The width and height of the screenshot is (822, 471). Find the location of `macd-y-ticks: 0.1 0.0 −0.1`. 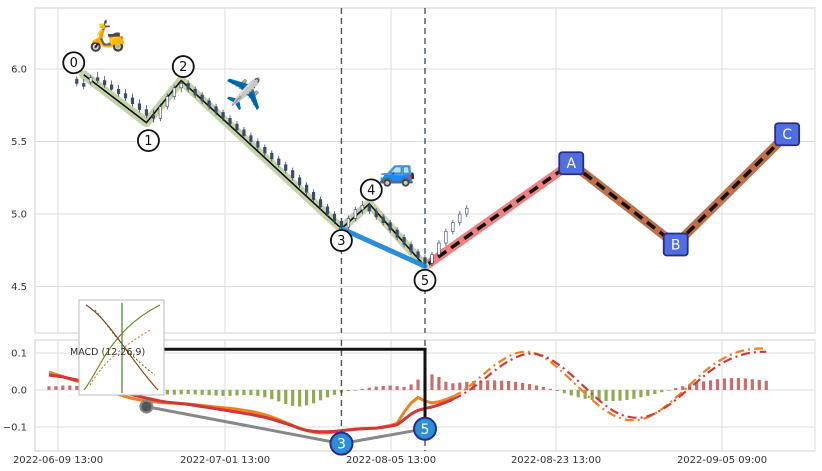

macd-y-ticks: 0.1 0.0 −0.1 is located at coordinates (15, 390).